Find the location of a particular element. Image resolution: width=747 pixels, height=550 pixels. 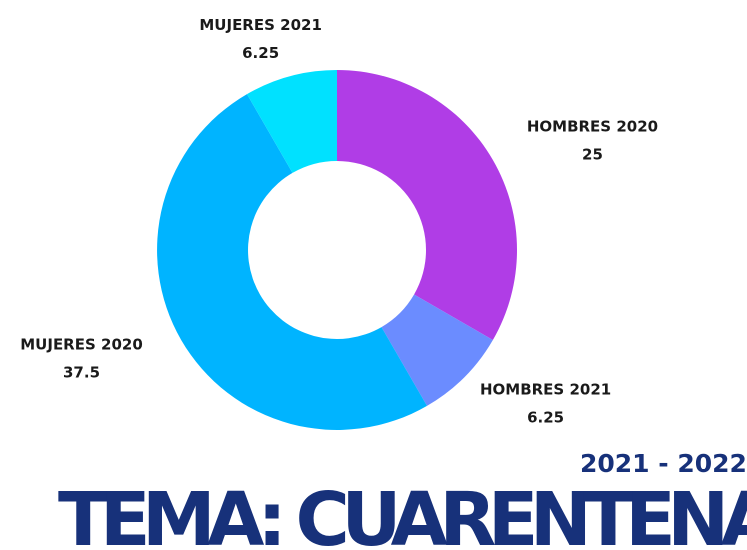

chart-subtitle: 2021 - 2022 is located at coordinates (663, 463).